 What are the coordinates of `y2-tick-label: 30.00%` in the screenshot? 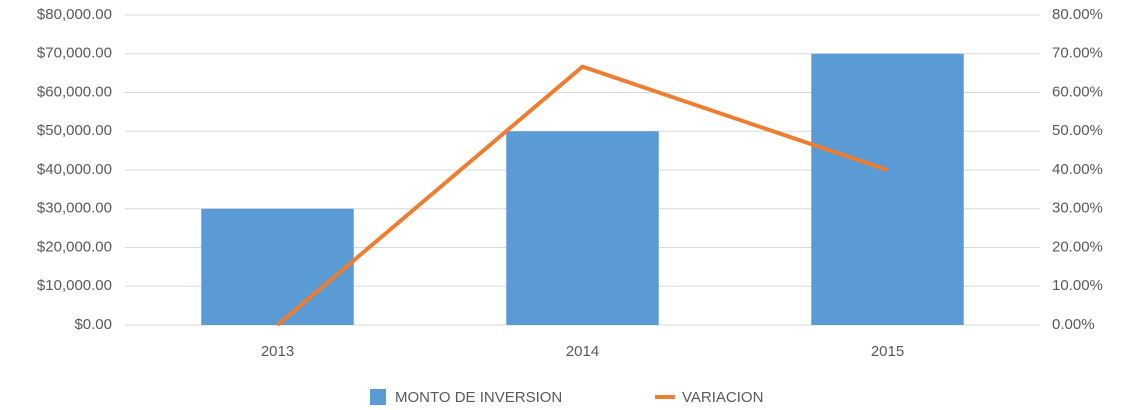 It's located at (1077, 208).